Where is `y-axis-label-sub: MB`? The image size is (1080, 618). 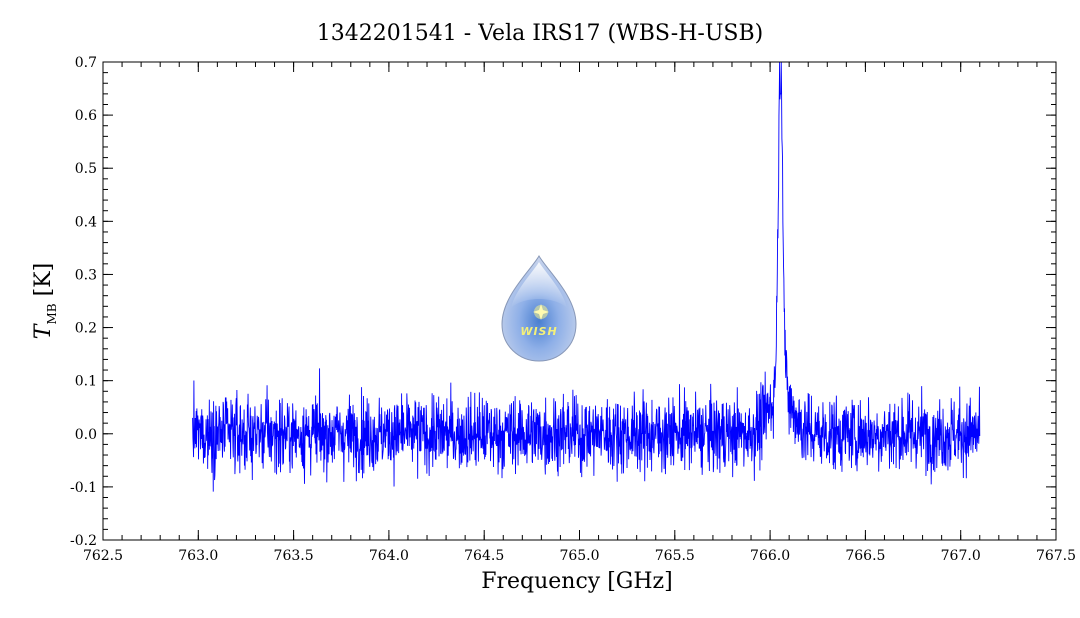
y-axis-label-sub: MB is located at coordinates (52, 313).